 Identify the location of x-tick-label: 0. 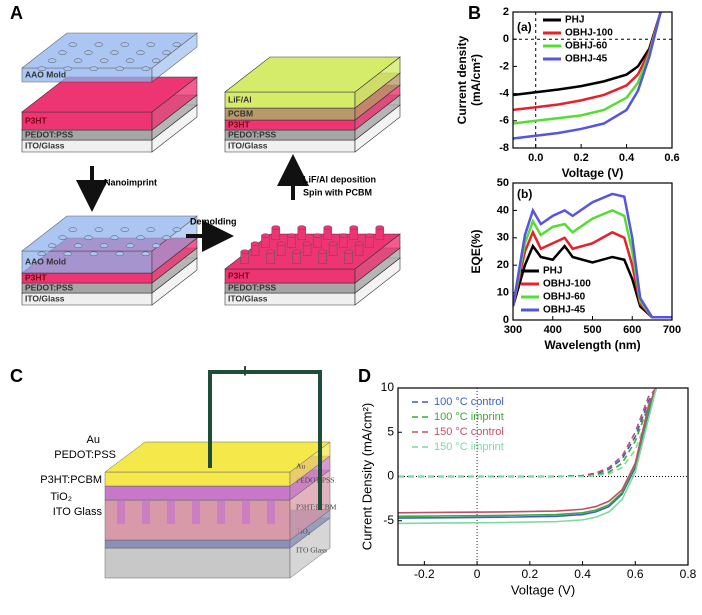
(477, 574).